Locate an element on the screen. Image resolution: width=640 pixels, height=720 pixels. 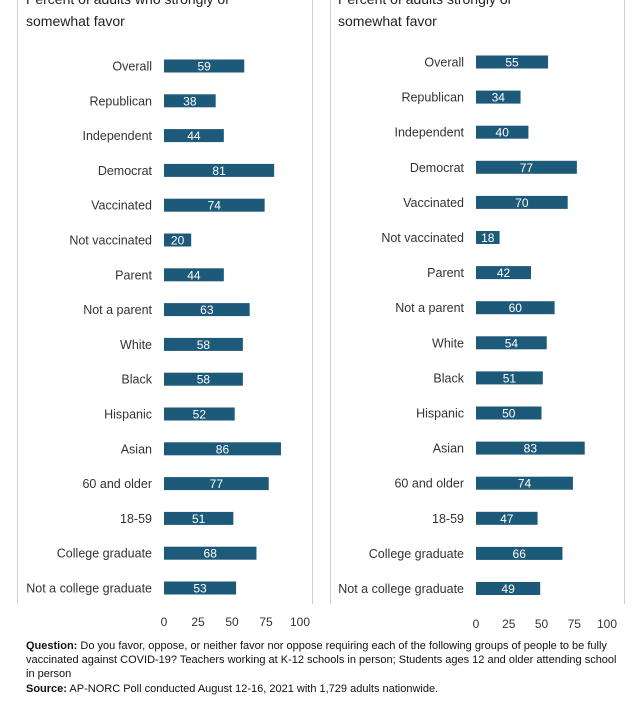
category-label: Black is located at coordinates (136, 380).